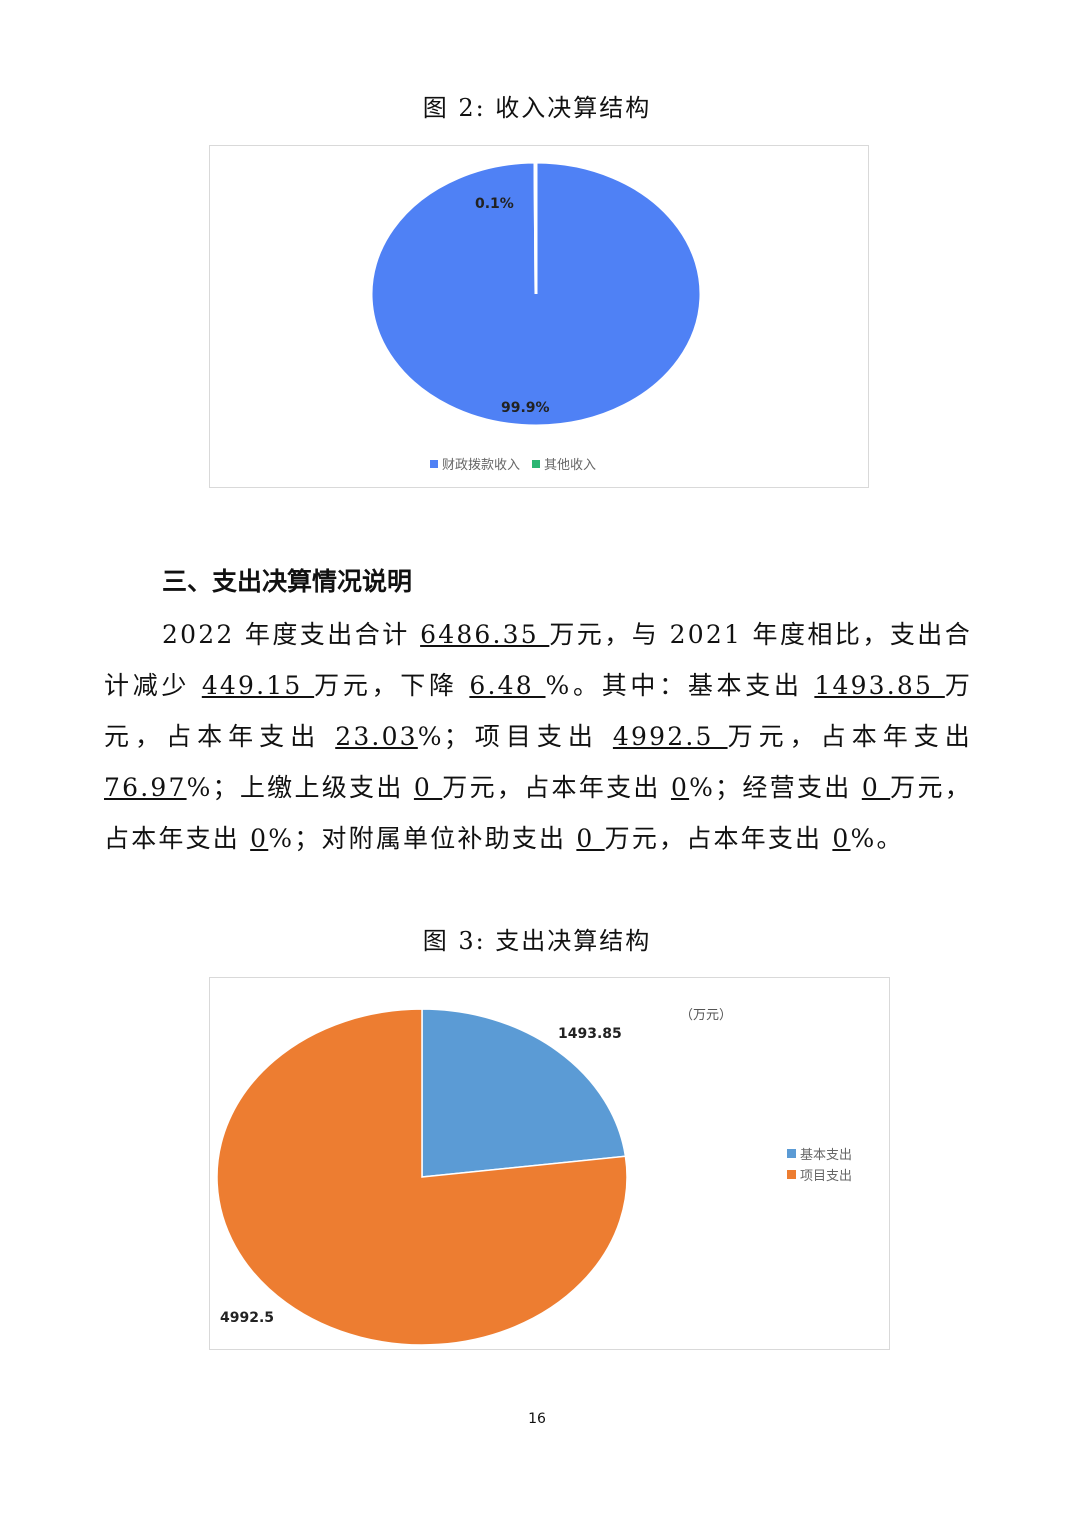 The image size is (1074, 1520). What do you see at coordinates (877, 838) in the screenshot?
I see `text-run: %。` at bounding box center [877, 838].